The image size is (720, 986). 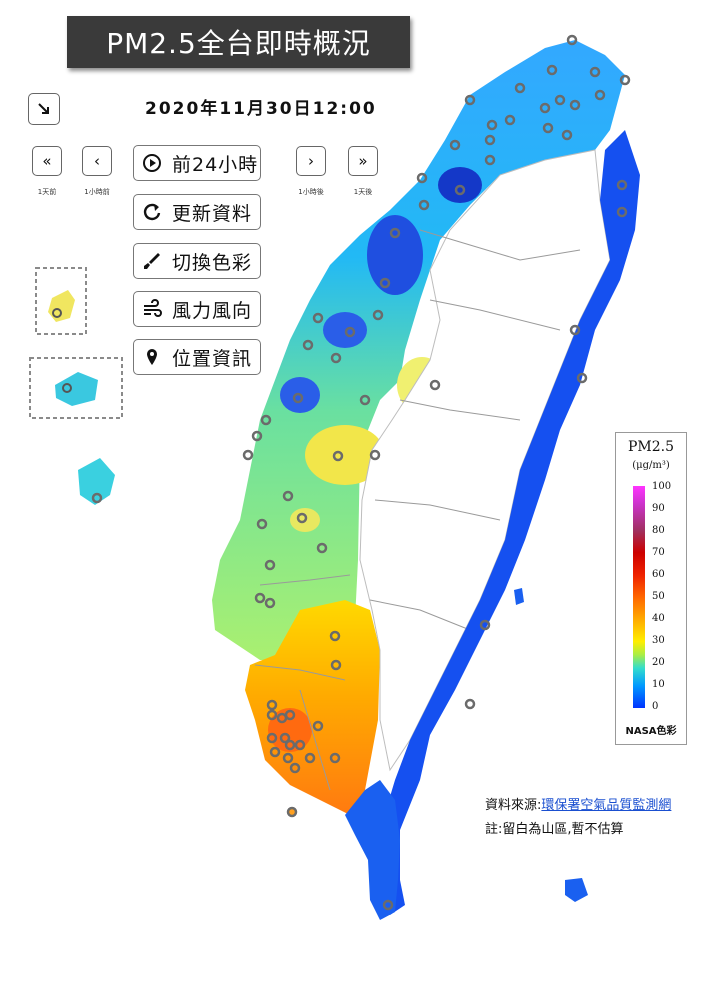 What do you see at coordinates (639, 597) in the screenshot?
I see `legend-color-bar` at bounding box center [639, 597].